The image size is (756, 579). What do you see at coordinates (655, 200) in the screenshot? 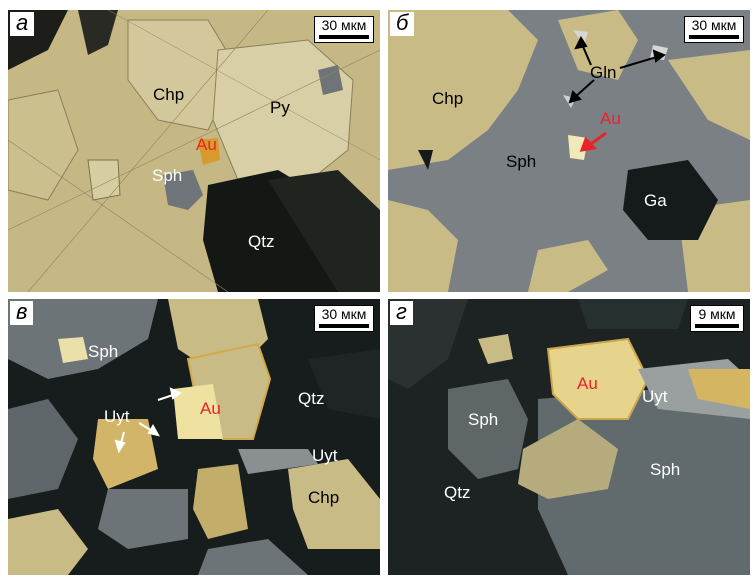
I see `mineral-label-ga: Ga` at bounding box center [655, 200].